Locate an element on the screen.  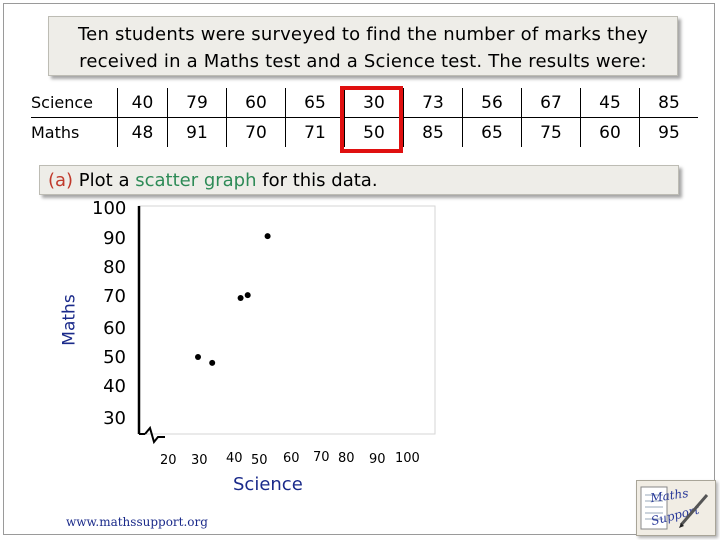
y-tick-label: 30 is located at coordinates (114, 418).